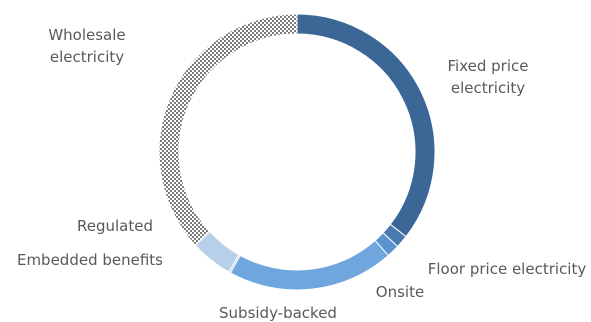  What do you see at coordinates (86, 46) in the screenshot?
I see `label-wholesale-electricity: Wholesale electricity` at bounding box center [86, 46].